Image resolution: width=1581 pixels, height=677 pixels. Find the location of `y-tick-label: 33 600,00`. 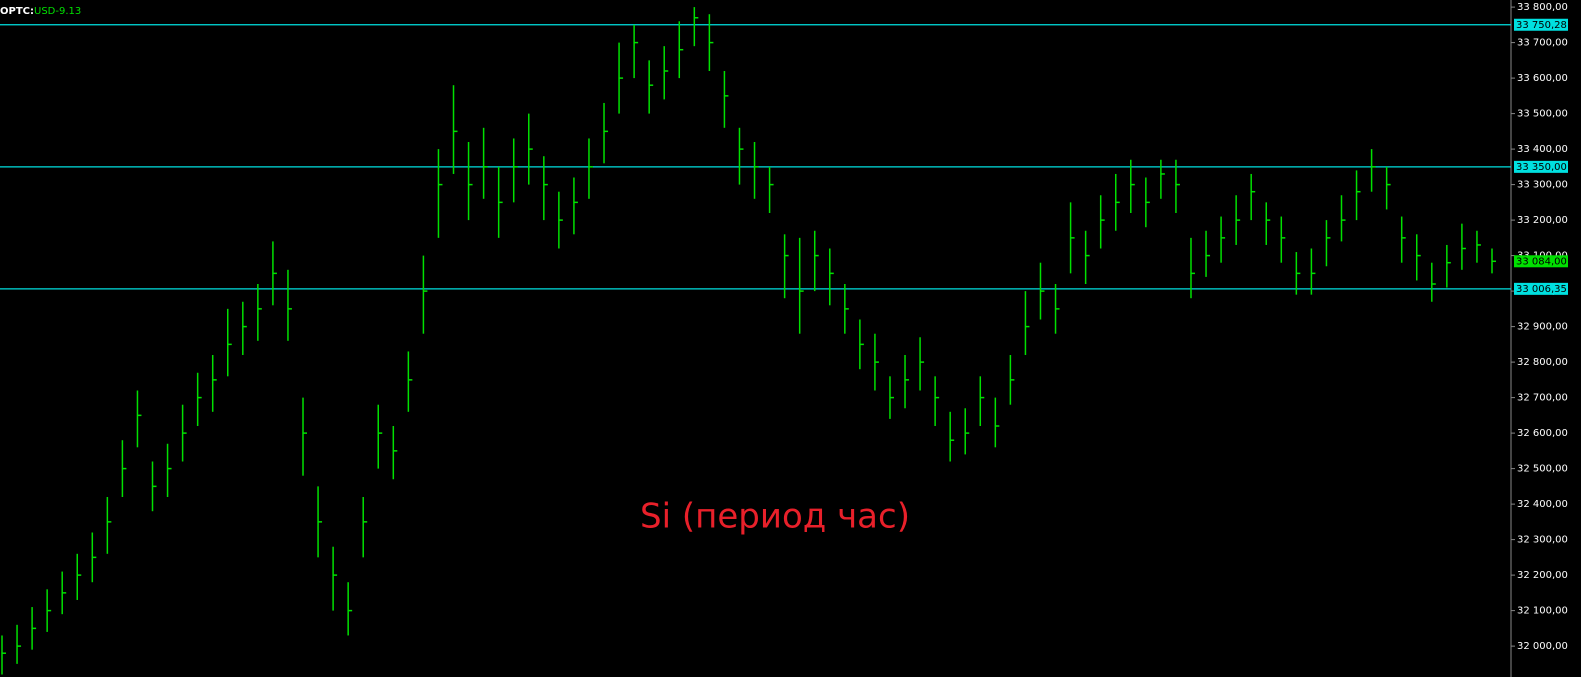

y-tick-label: 33 600,00 is located at coordinates (1542, 78).